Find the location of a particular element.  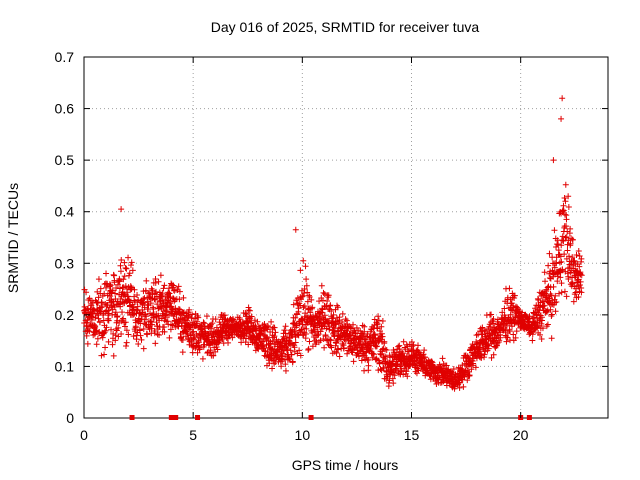

data-gap-marker is located at coordinates (176, 417).